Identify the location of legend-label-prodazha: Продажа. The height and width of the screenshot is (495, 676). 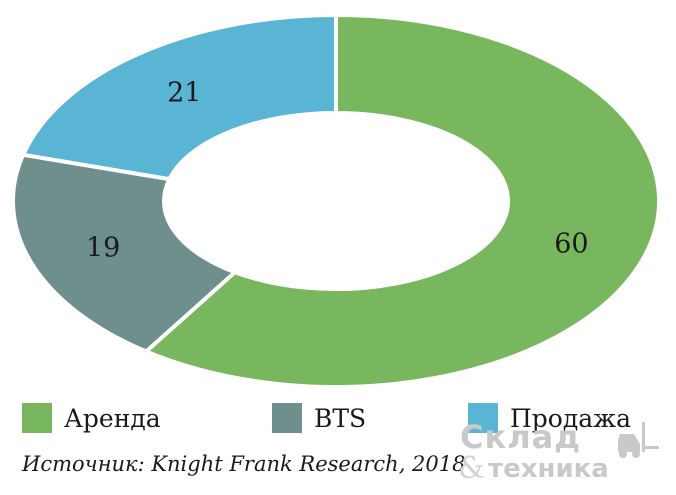
(571, 418).